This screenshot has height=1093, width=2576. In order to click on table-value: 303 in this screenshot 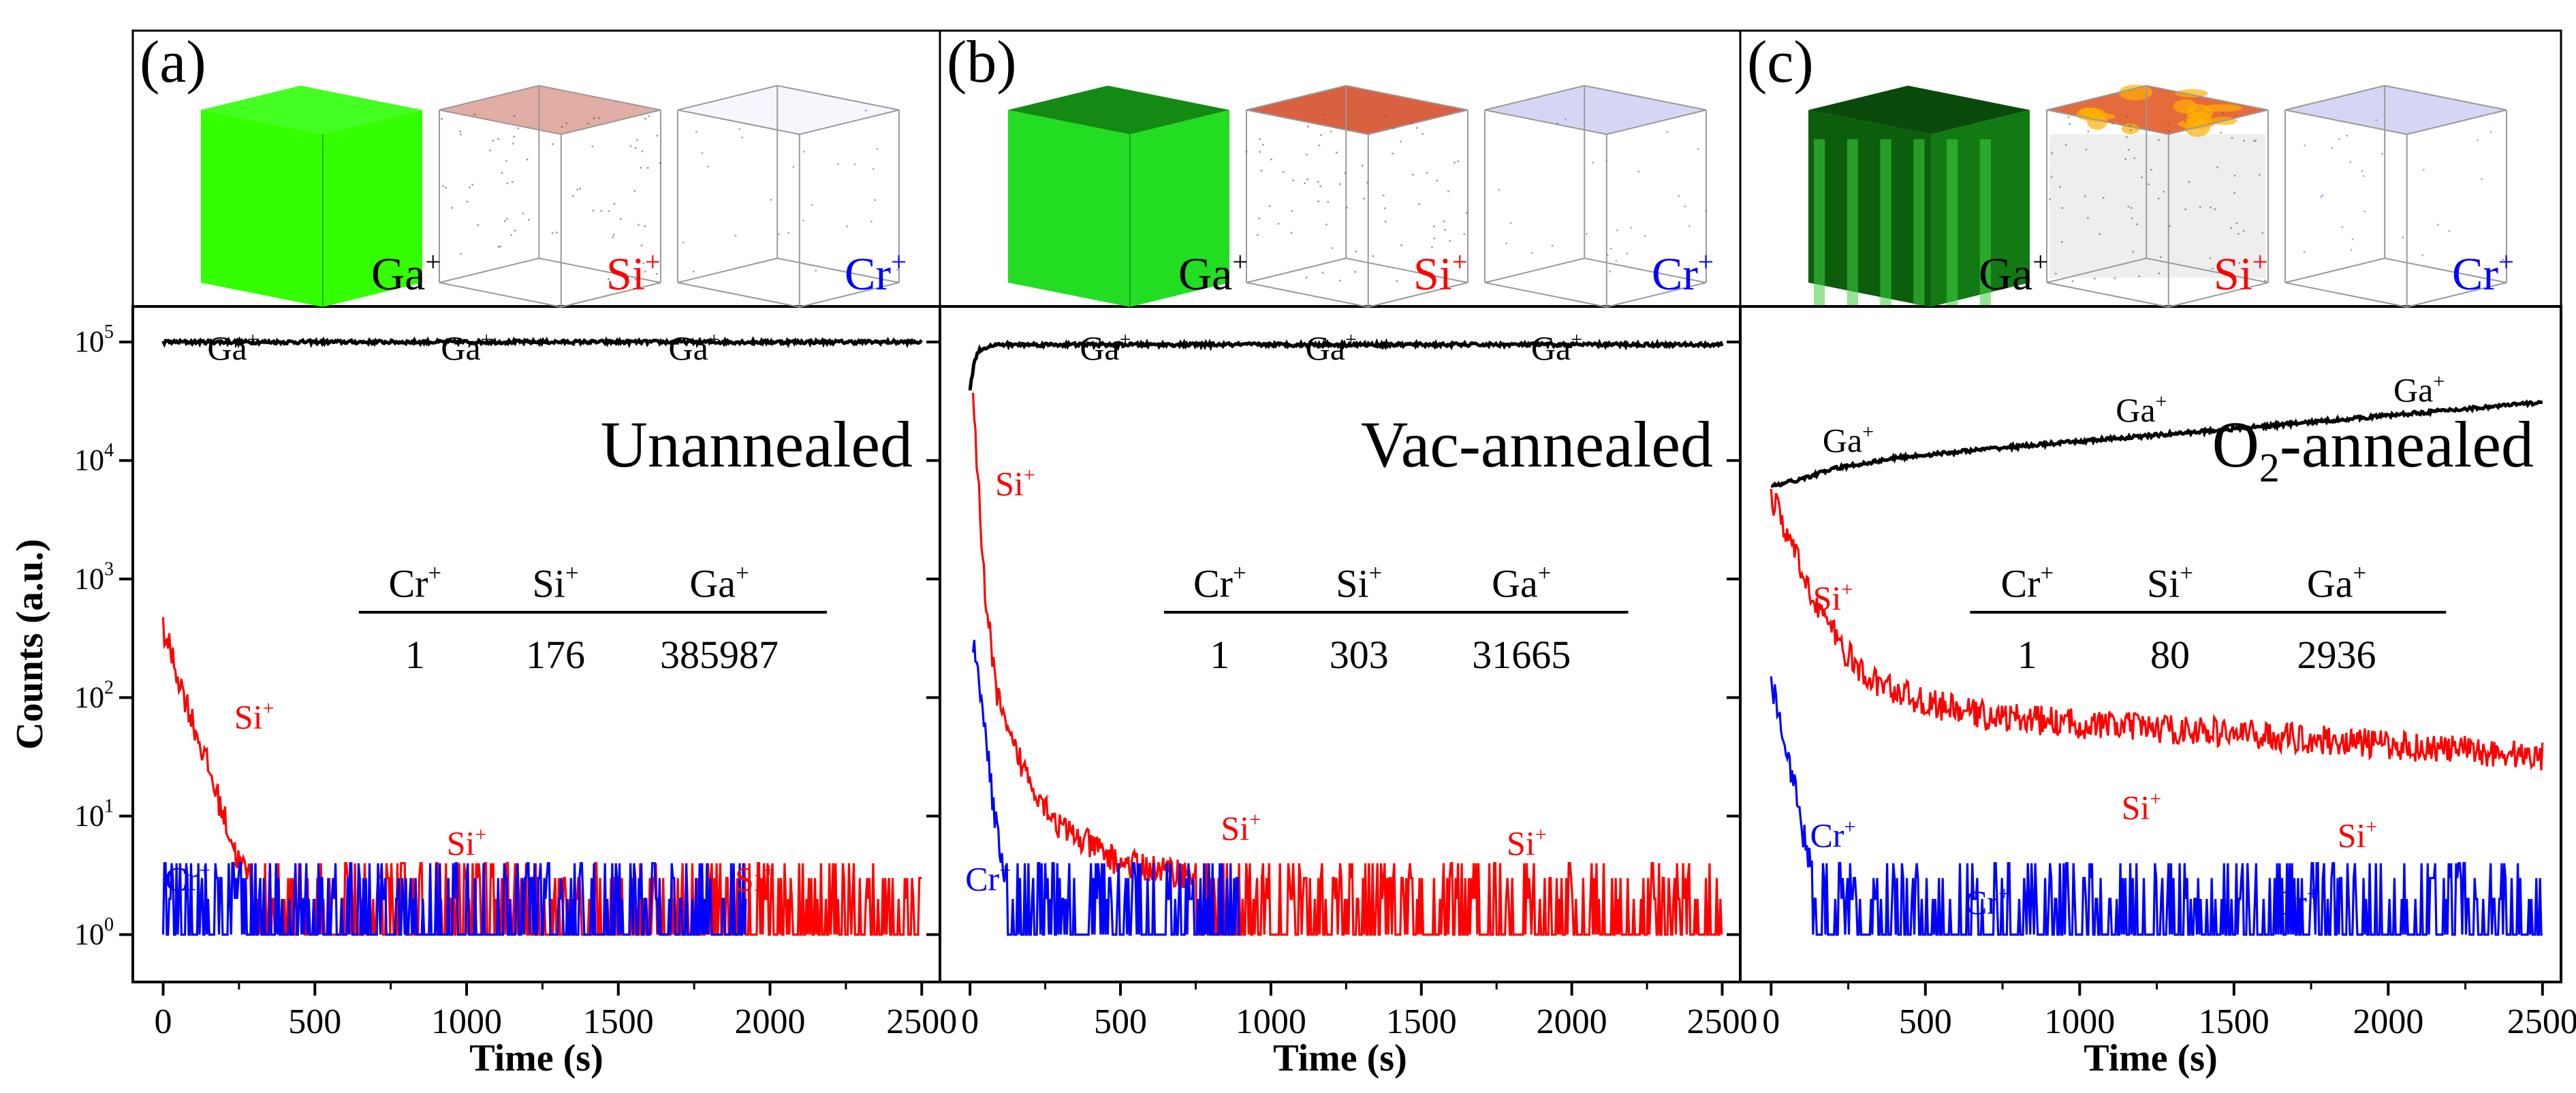, I will do `click(1359, 655)`.